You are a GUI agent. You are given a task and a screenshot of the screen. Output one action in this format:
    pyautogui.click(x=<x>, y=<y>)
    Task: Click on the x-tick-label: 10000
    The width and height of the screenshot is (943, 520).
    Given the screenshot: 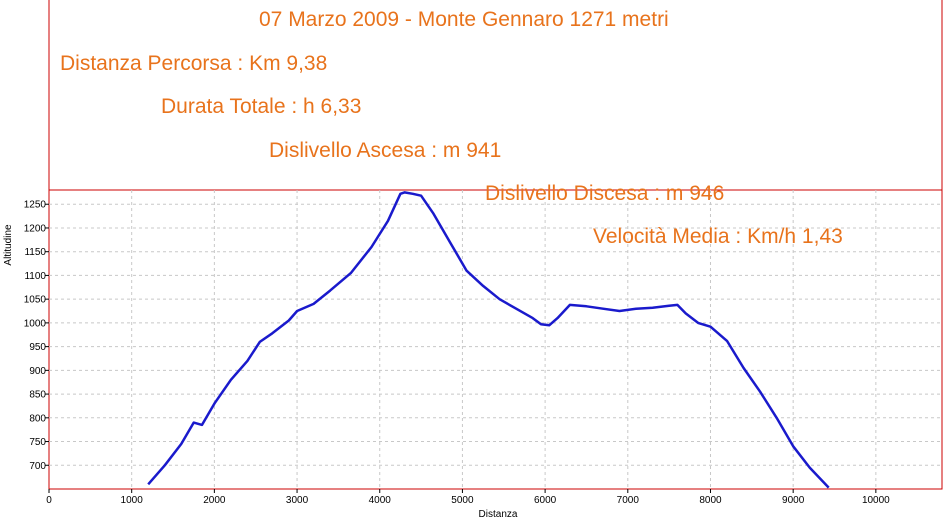 What is the action you would take?
    pyautogui.click(x=876, y=500)
    